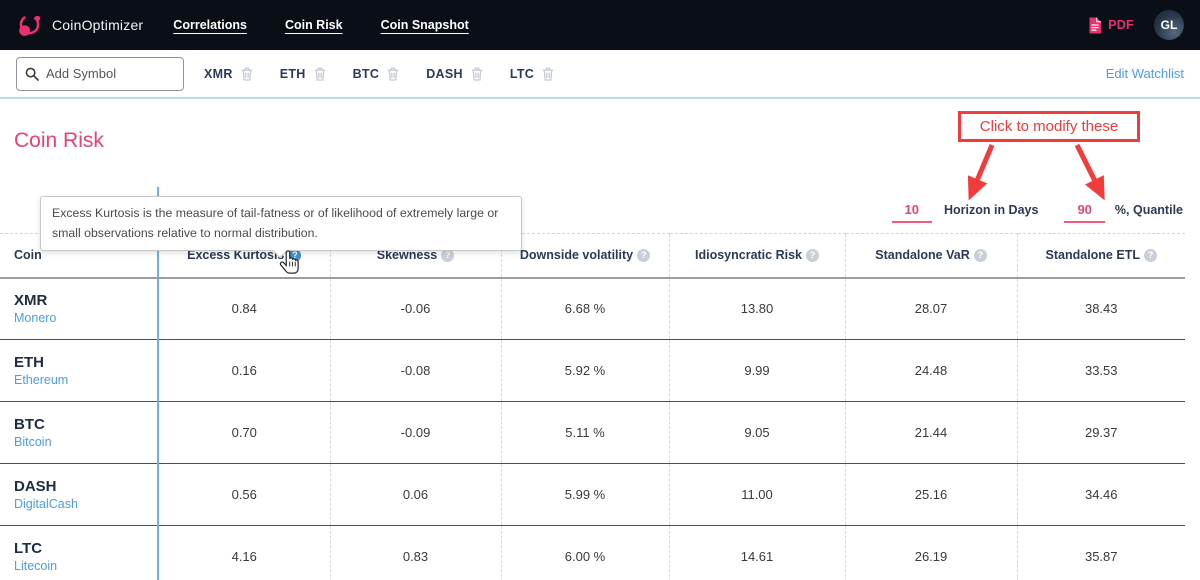  Describe the element at coordinates (756, 308) in the screenshot. I see `cell-idiosyncratic-risk: 13.80` at that location.